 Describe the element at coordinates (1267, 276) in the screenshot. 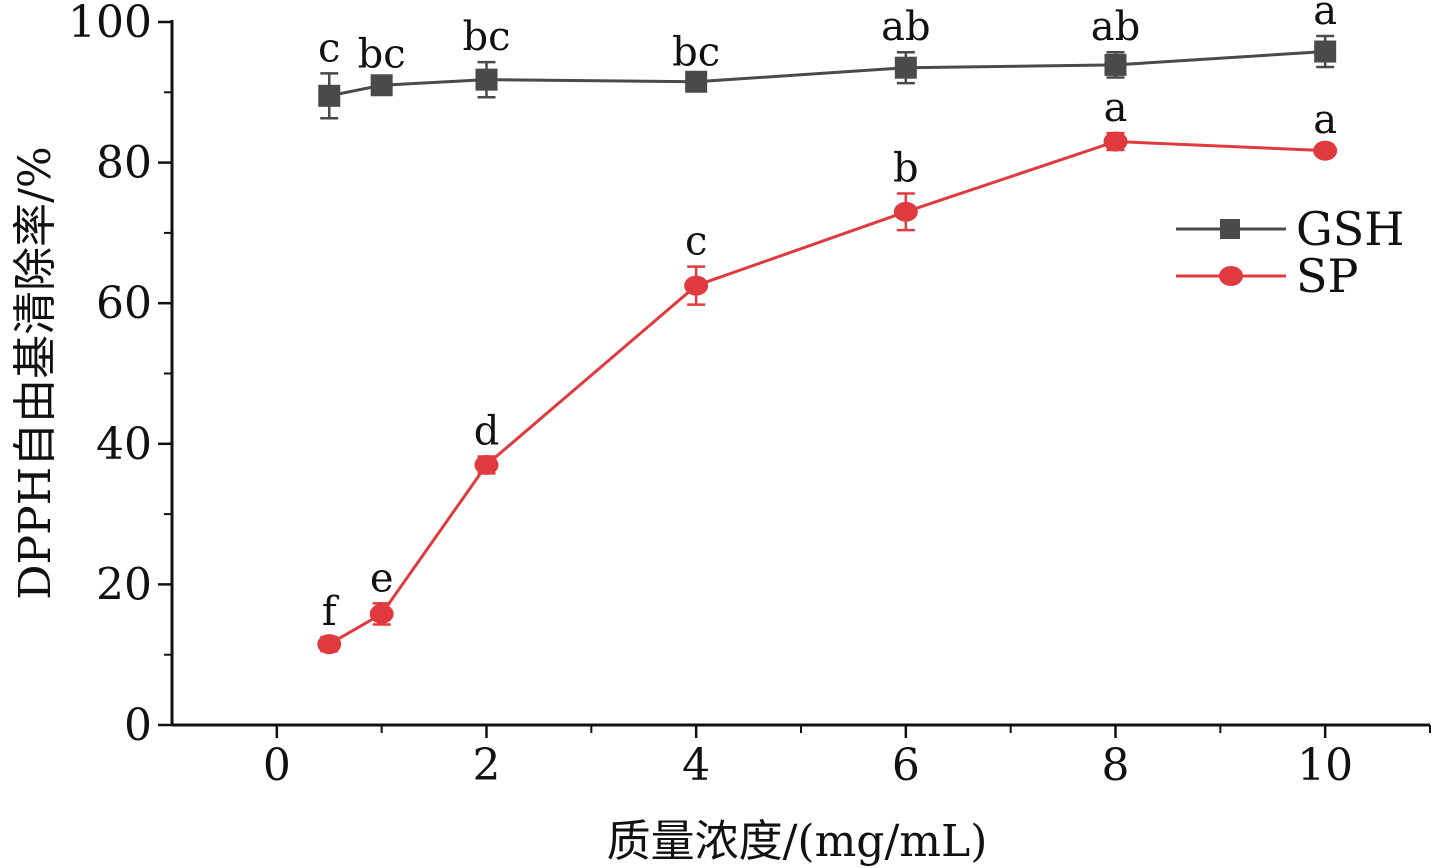

I see `legend-item-sp: SP` at that location.